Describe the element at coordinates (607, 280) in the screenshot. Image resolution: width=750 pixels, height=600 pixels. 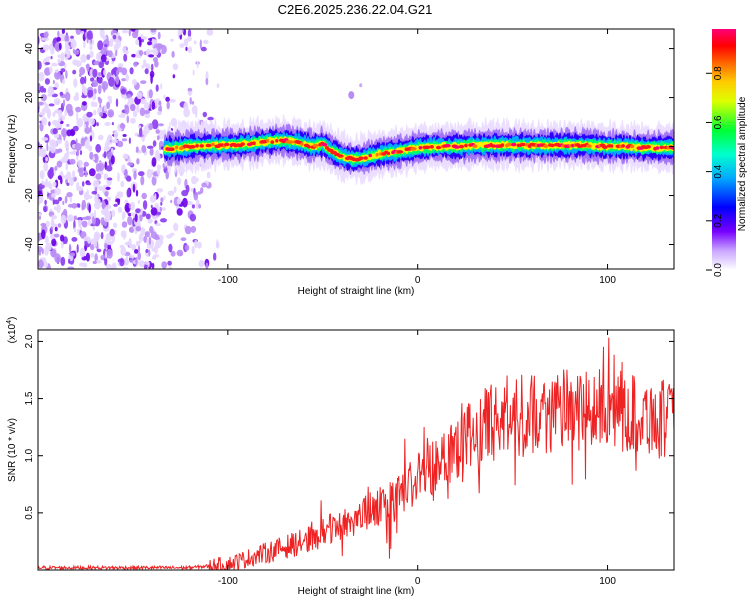
I see `x-tick-label: 100` at that location.